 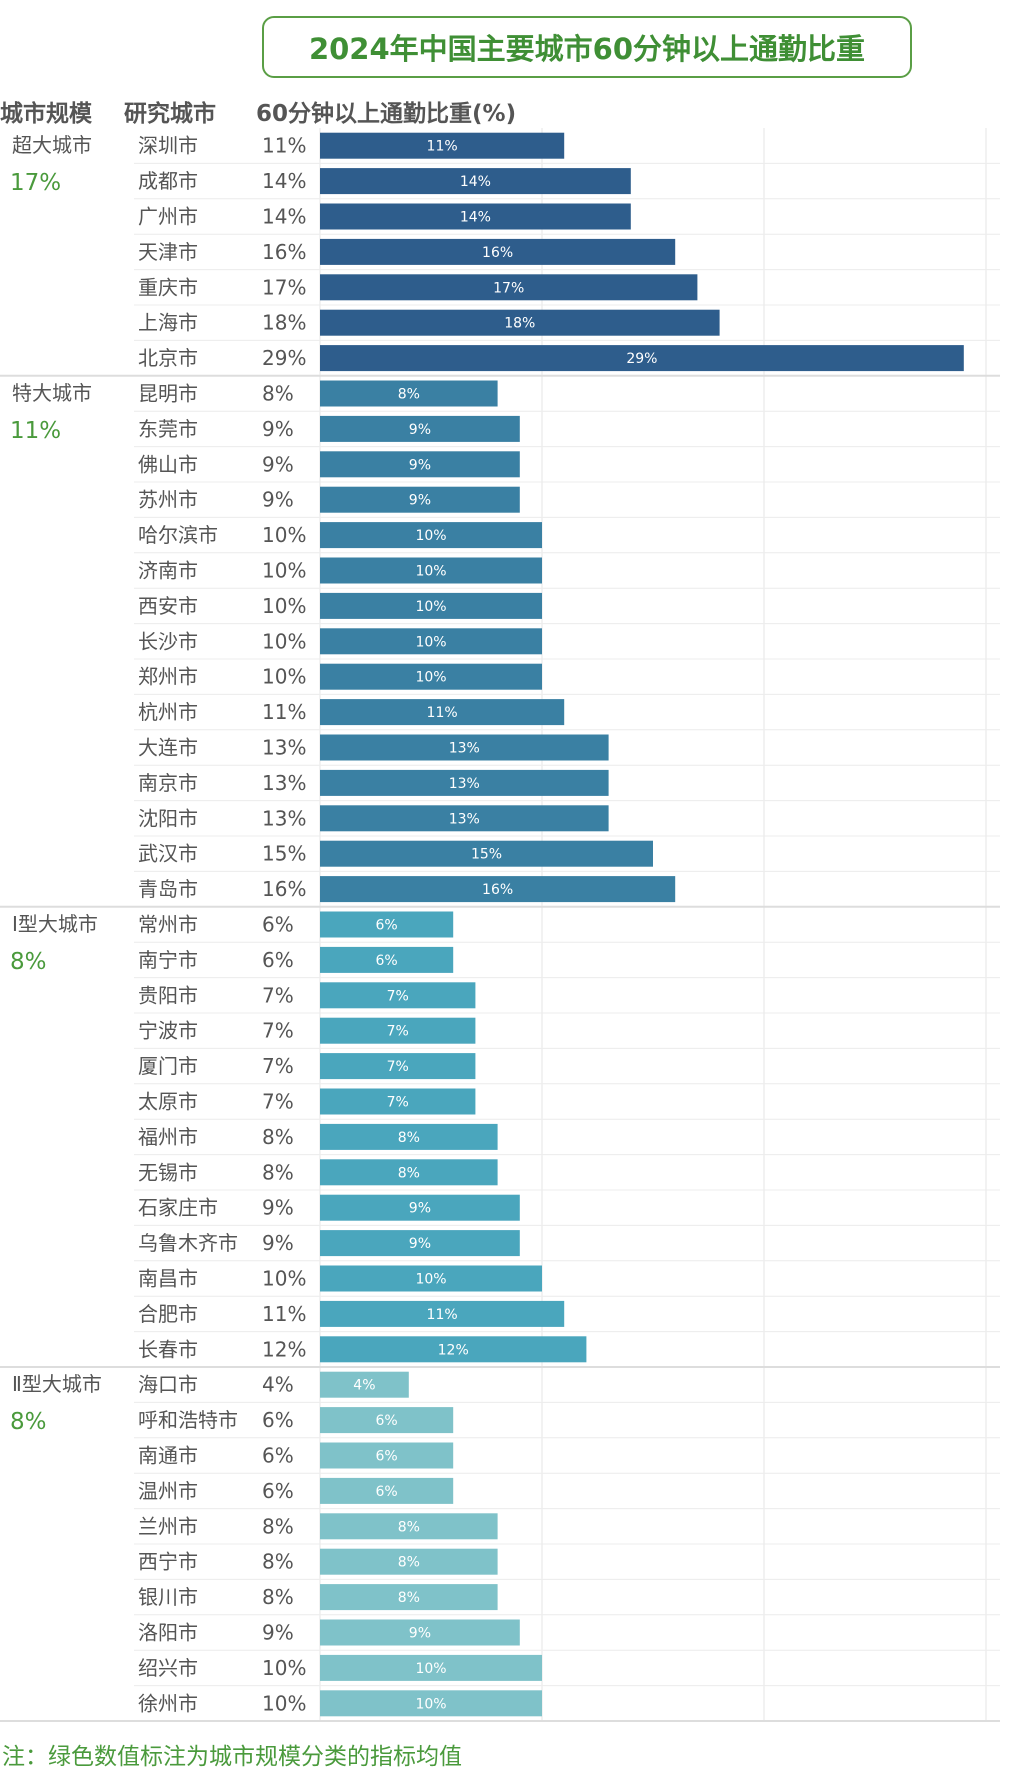 What do you see at coordinates (168, 1668) in the screenshot?
I see `city-name: 绍兴市` at bounding box center [168, 1668].